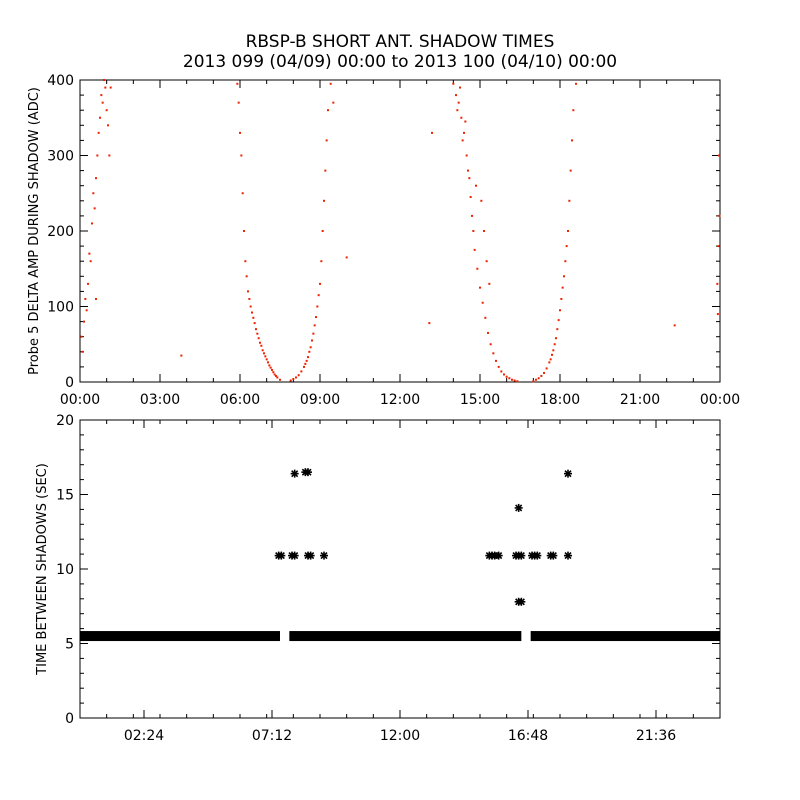 This screenshot has height=800, width=800. What do you see at coordinates (160, 400) in the screenshot?
I see `x-tick-label: 03:00` at bounding box center [160, 400].